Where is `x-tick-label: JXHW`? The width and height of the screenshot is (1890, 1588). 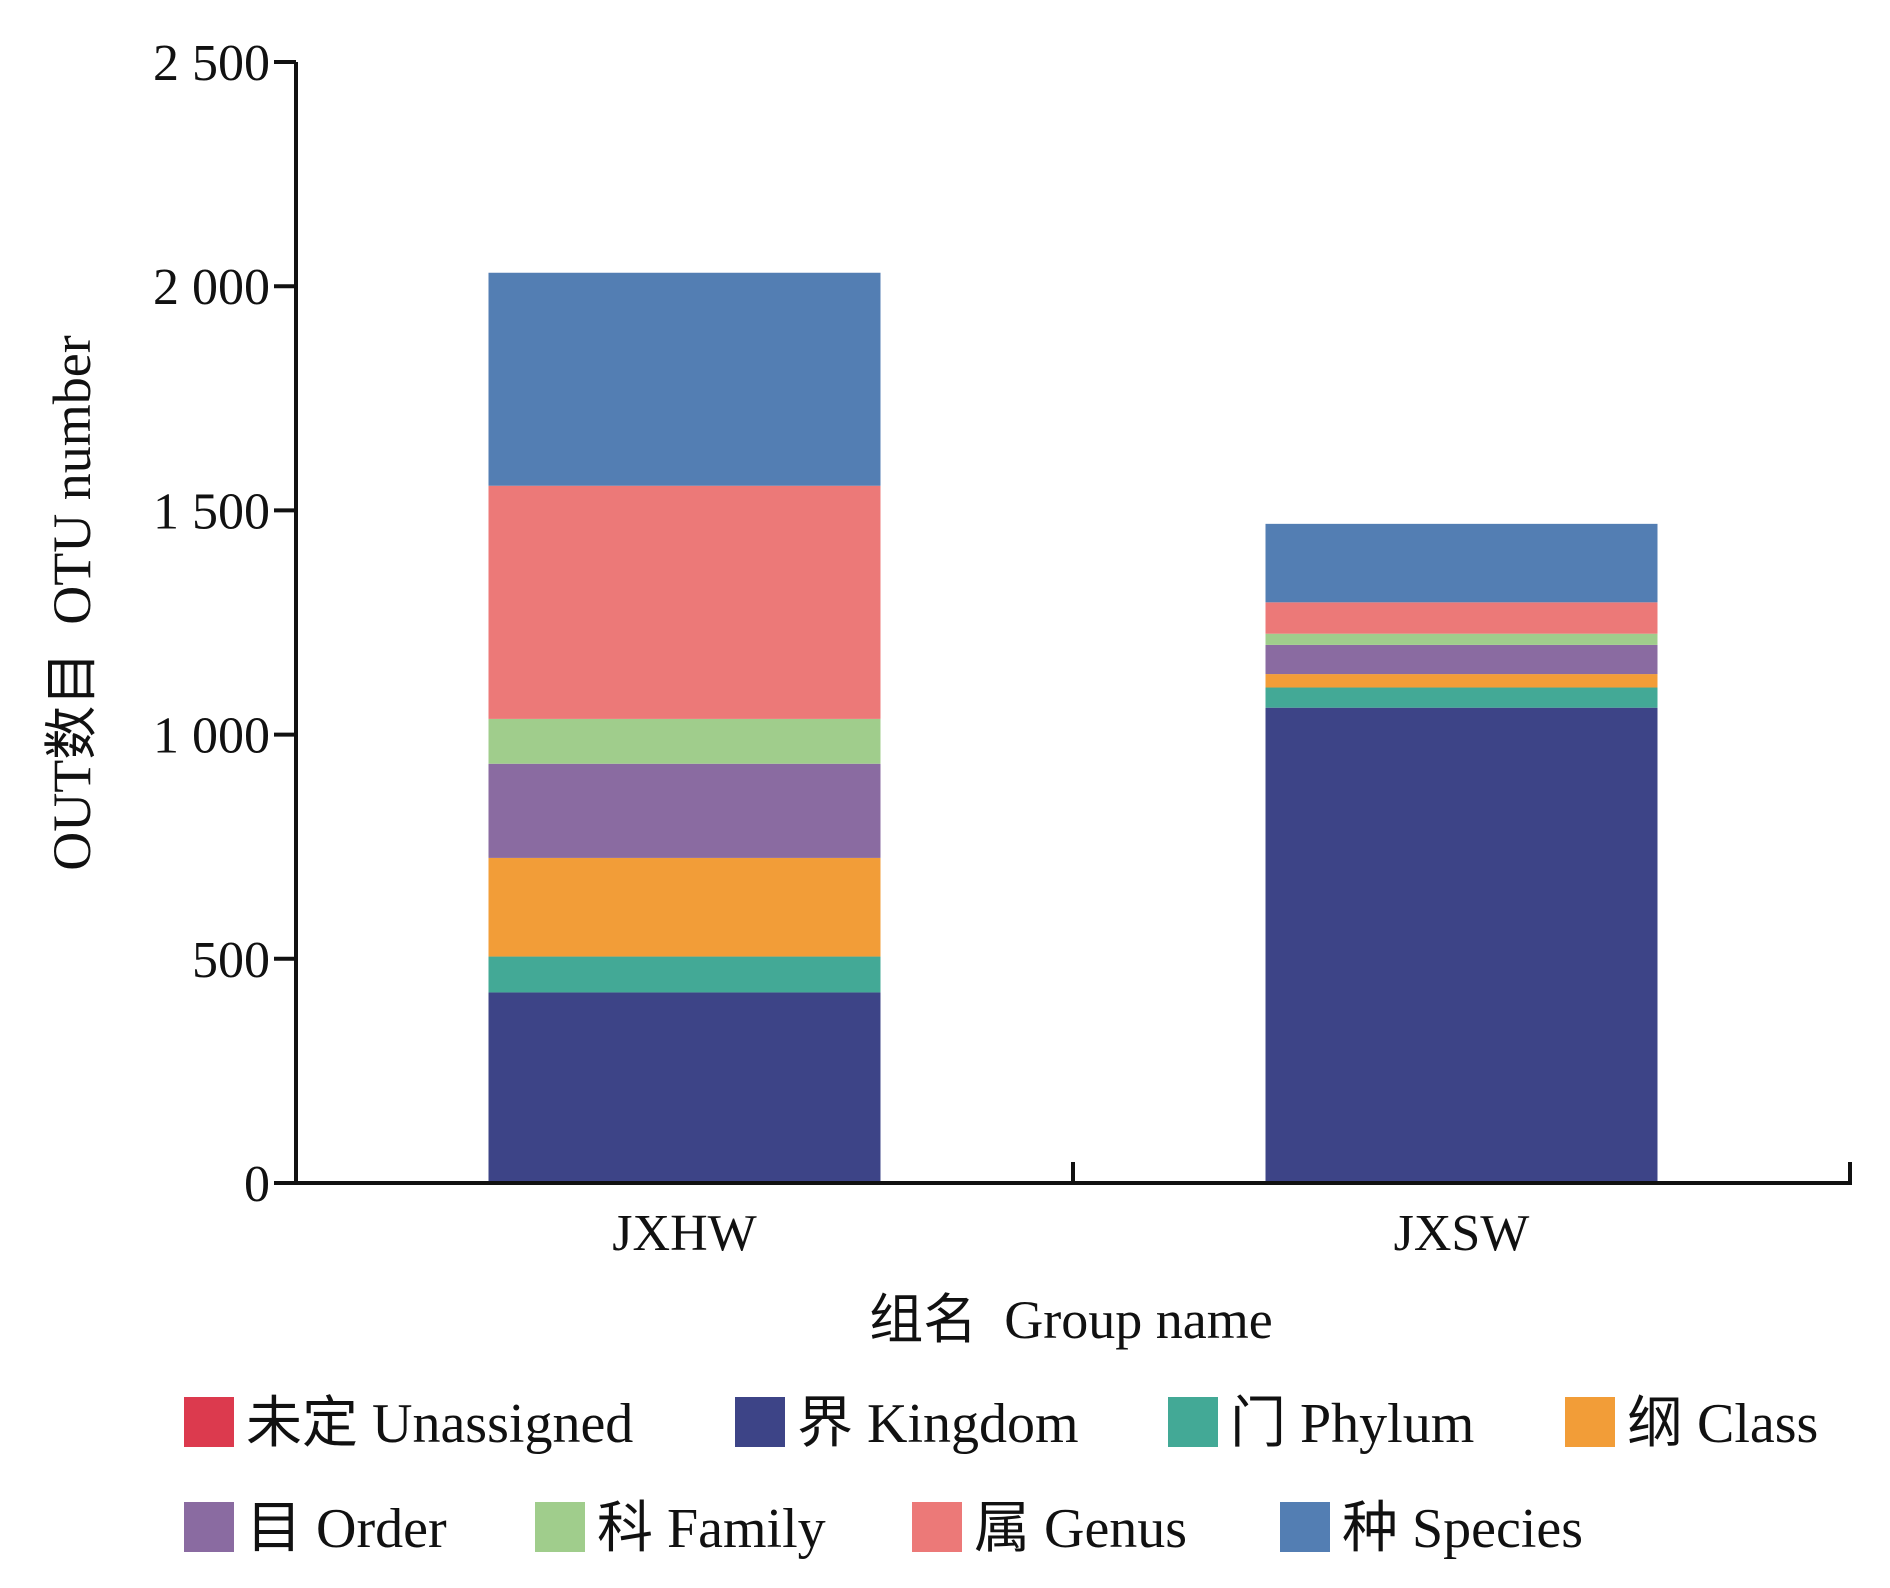 x-tick-label: JXHW is located at coordinates (684, 1233).